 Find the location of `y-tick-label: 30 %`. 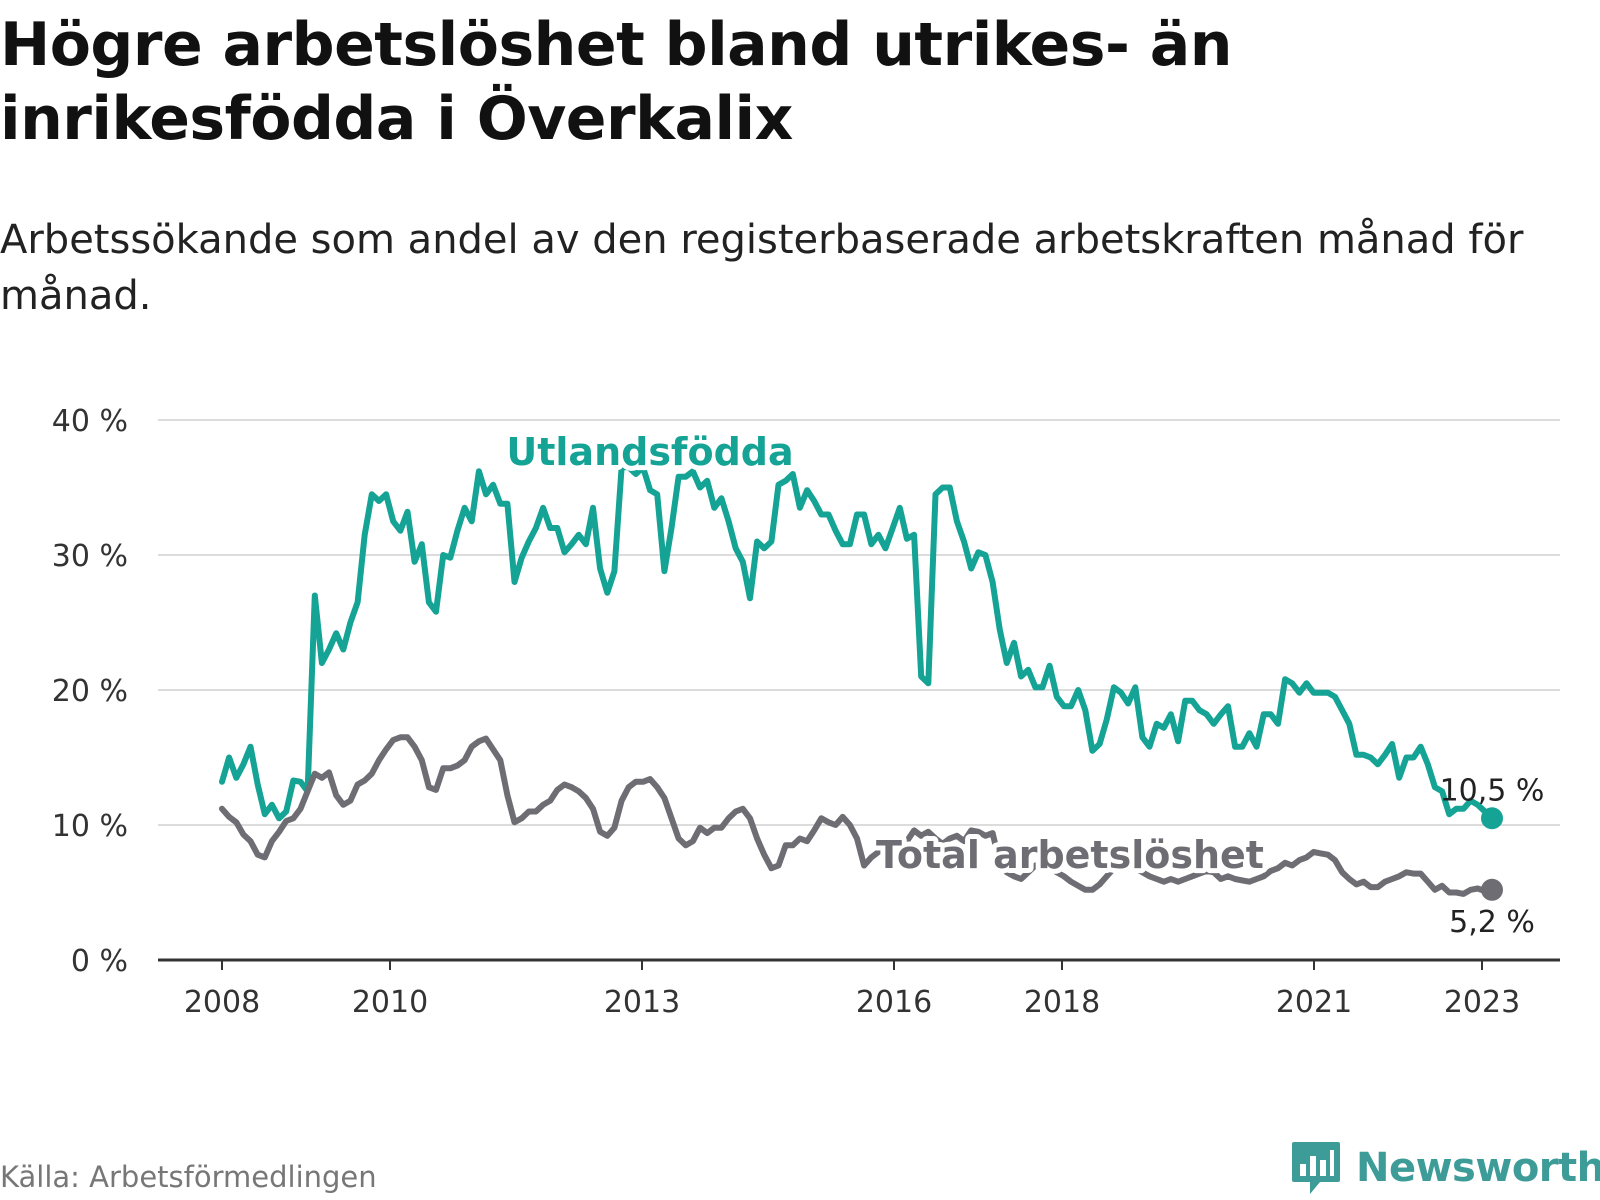

y-tick-label: 30 % is located at coordinates (90, 556).